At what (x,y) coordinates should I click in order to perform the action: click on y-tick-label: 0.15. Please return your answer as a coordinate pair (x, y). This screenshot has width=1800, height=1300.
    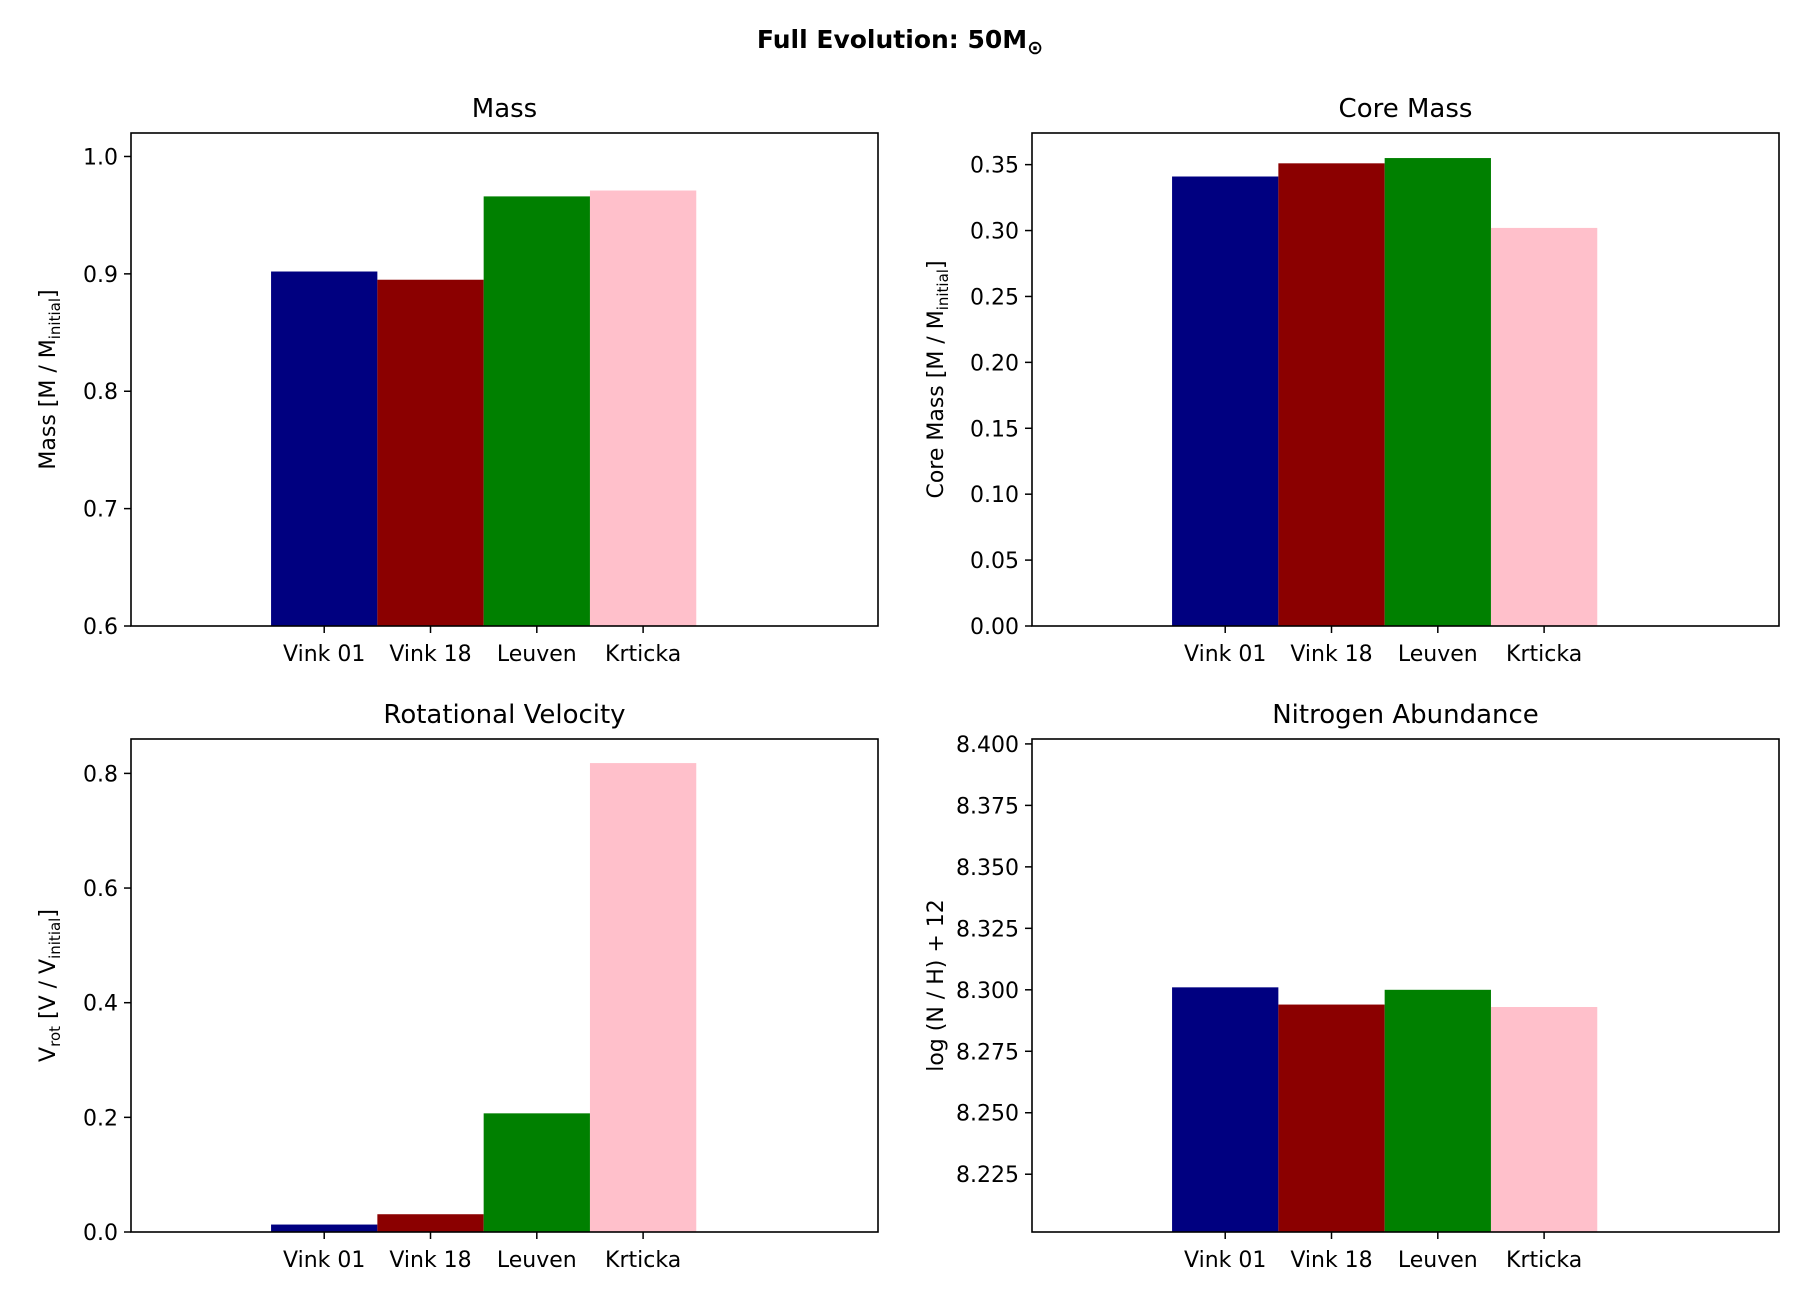
    Looking at the image, I should click on (994, 429).